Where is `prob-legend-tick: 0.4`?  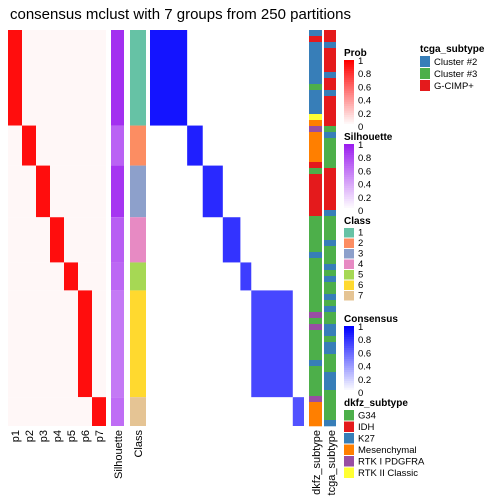 prob-legend-tick: 0.4 is located at coordinates (364, 101).